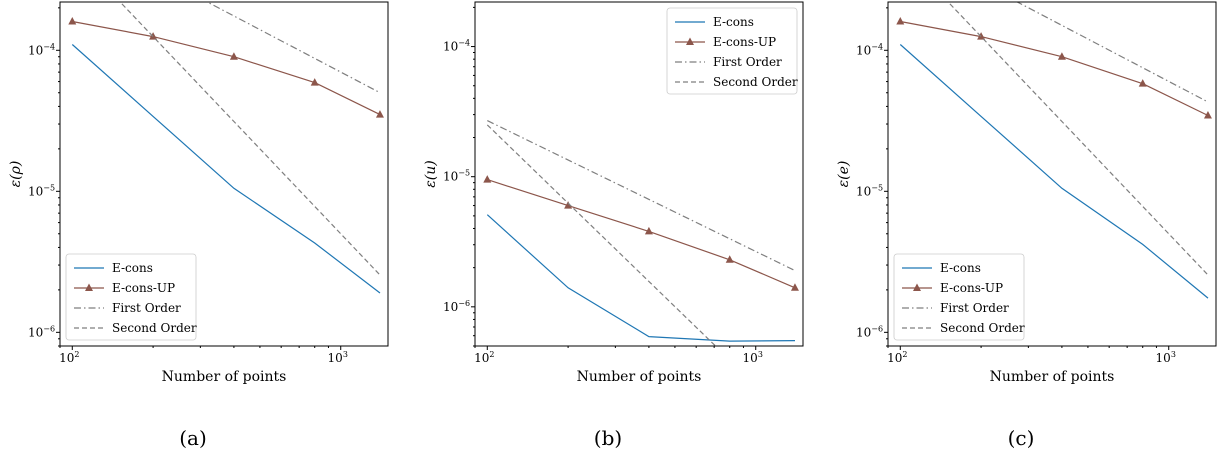 The width and height of the screenshot is (1220, 460). What do you see at coordinates (16, 174) in the screenshot?
I see `y-axis-label: ε(ρ)` at bounding box center [16, 174].